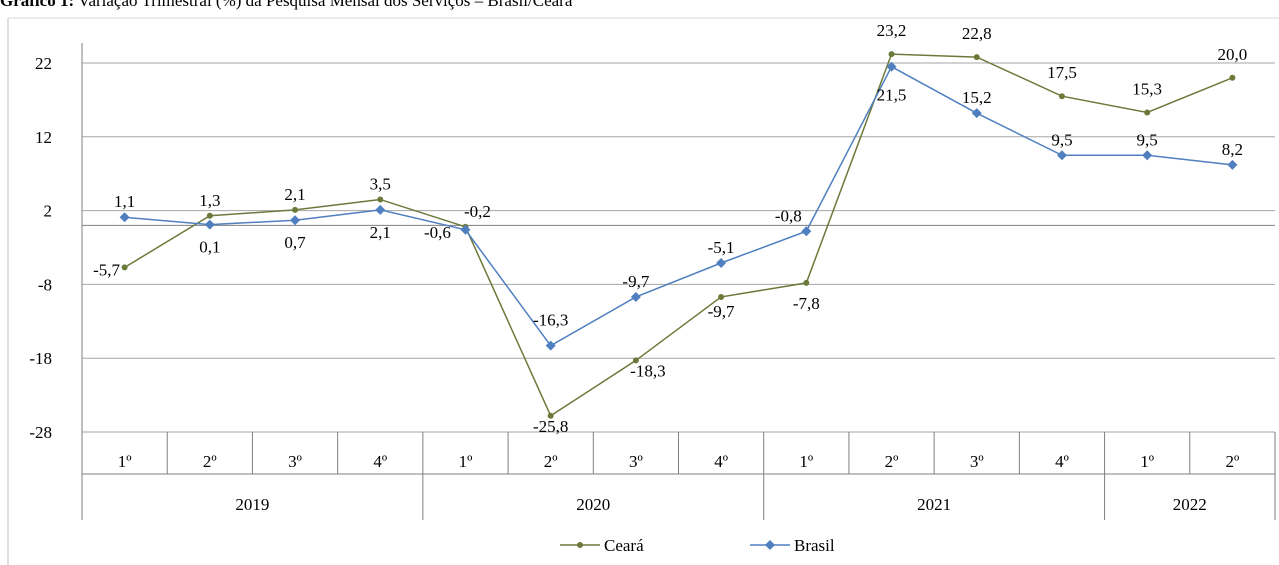  Describe the element at coordinates (892, 95) in the screenshot. I see `data-label: 21,5` at that location.